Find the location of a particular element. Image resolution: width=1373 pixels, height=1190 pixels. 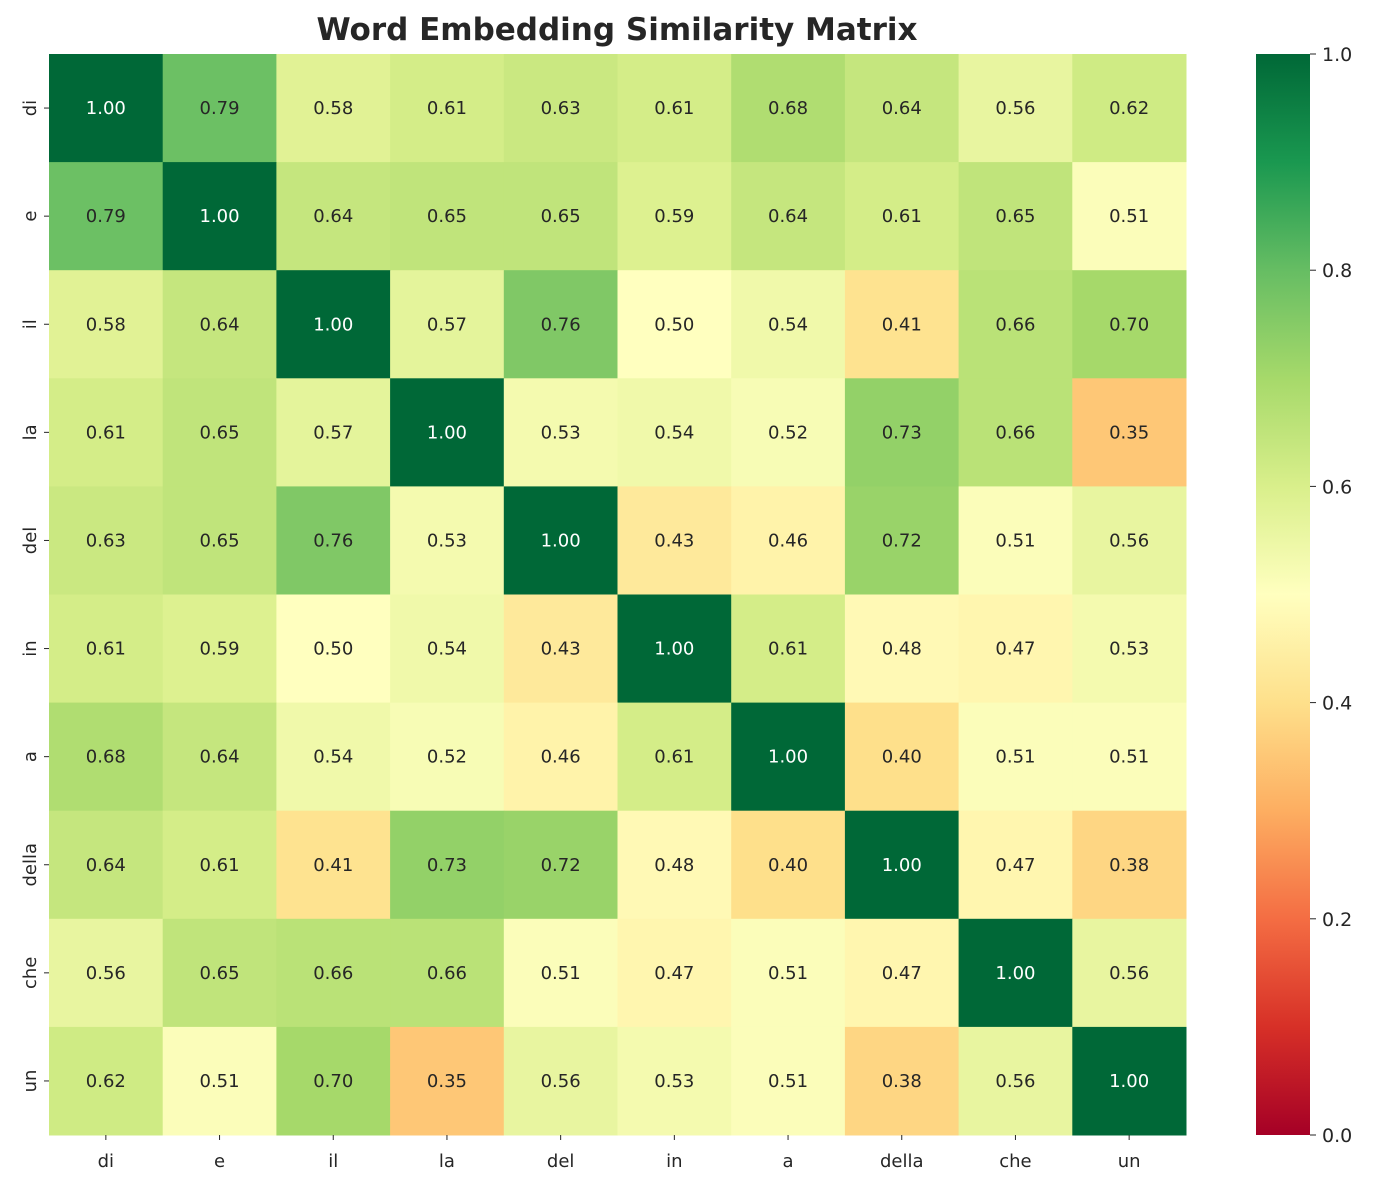

cell-annotation: 0.79 is located at coordinates (220, 108).